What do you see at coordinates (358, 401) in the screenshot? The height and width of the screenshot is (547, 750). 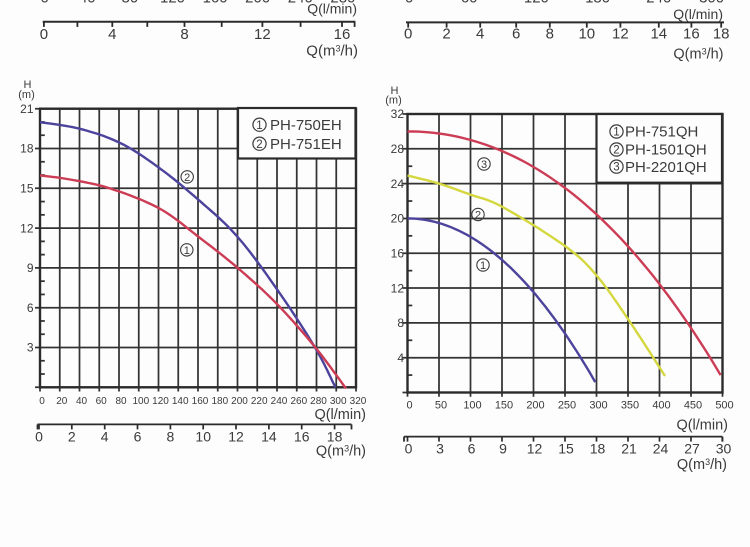 I see `svg-text: 320` at bounding box center [358, 401].